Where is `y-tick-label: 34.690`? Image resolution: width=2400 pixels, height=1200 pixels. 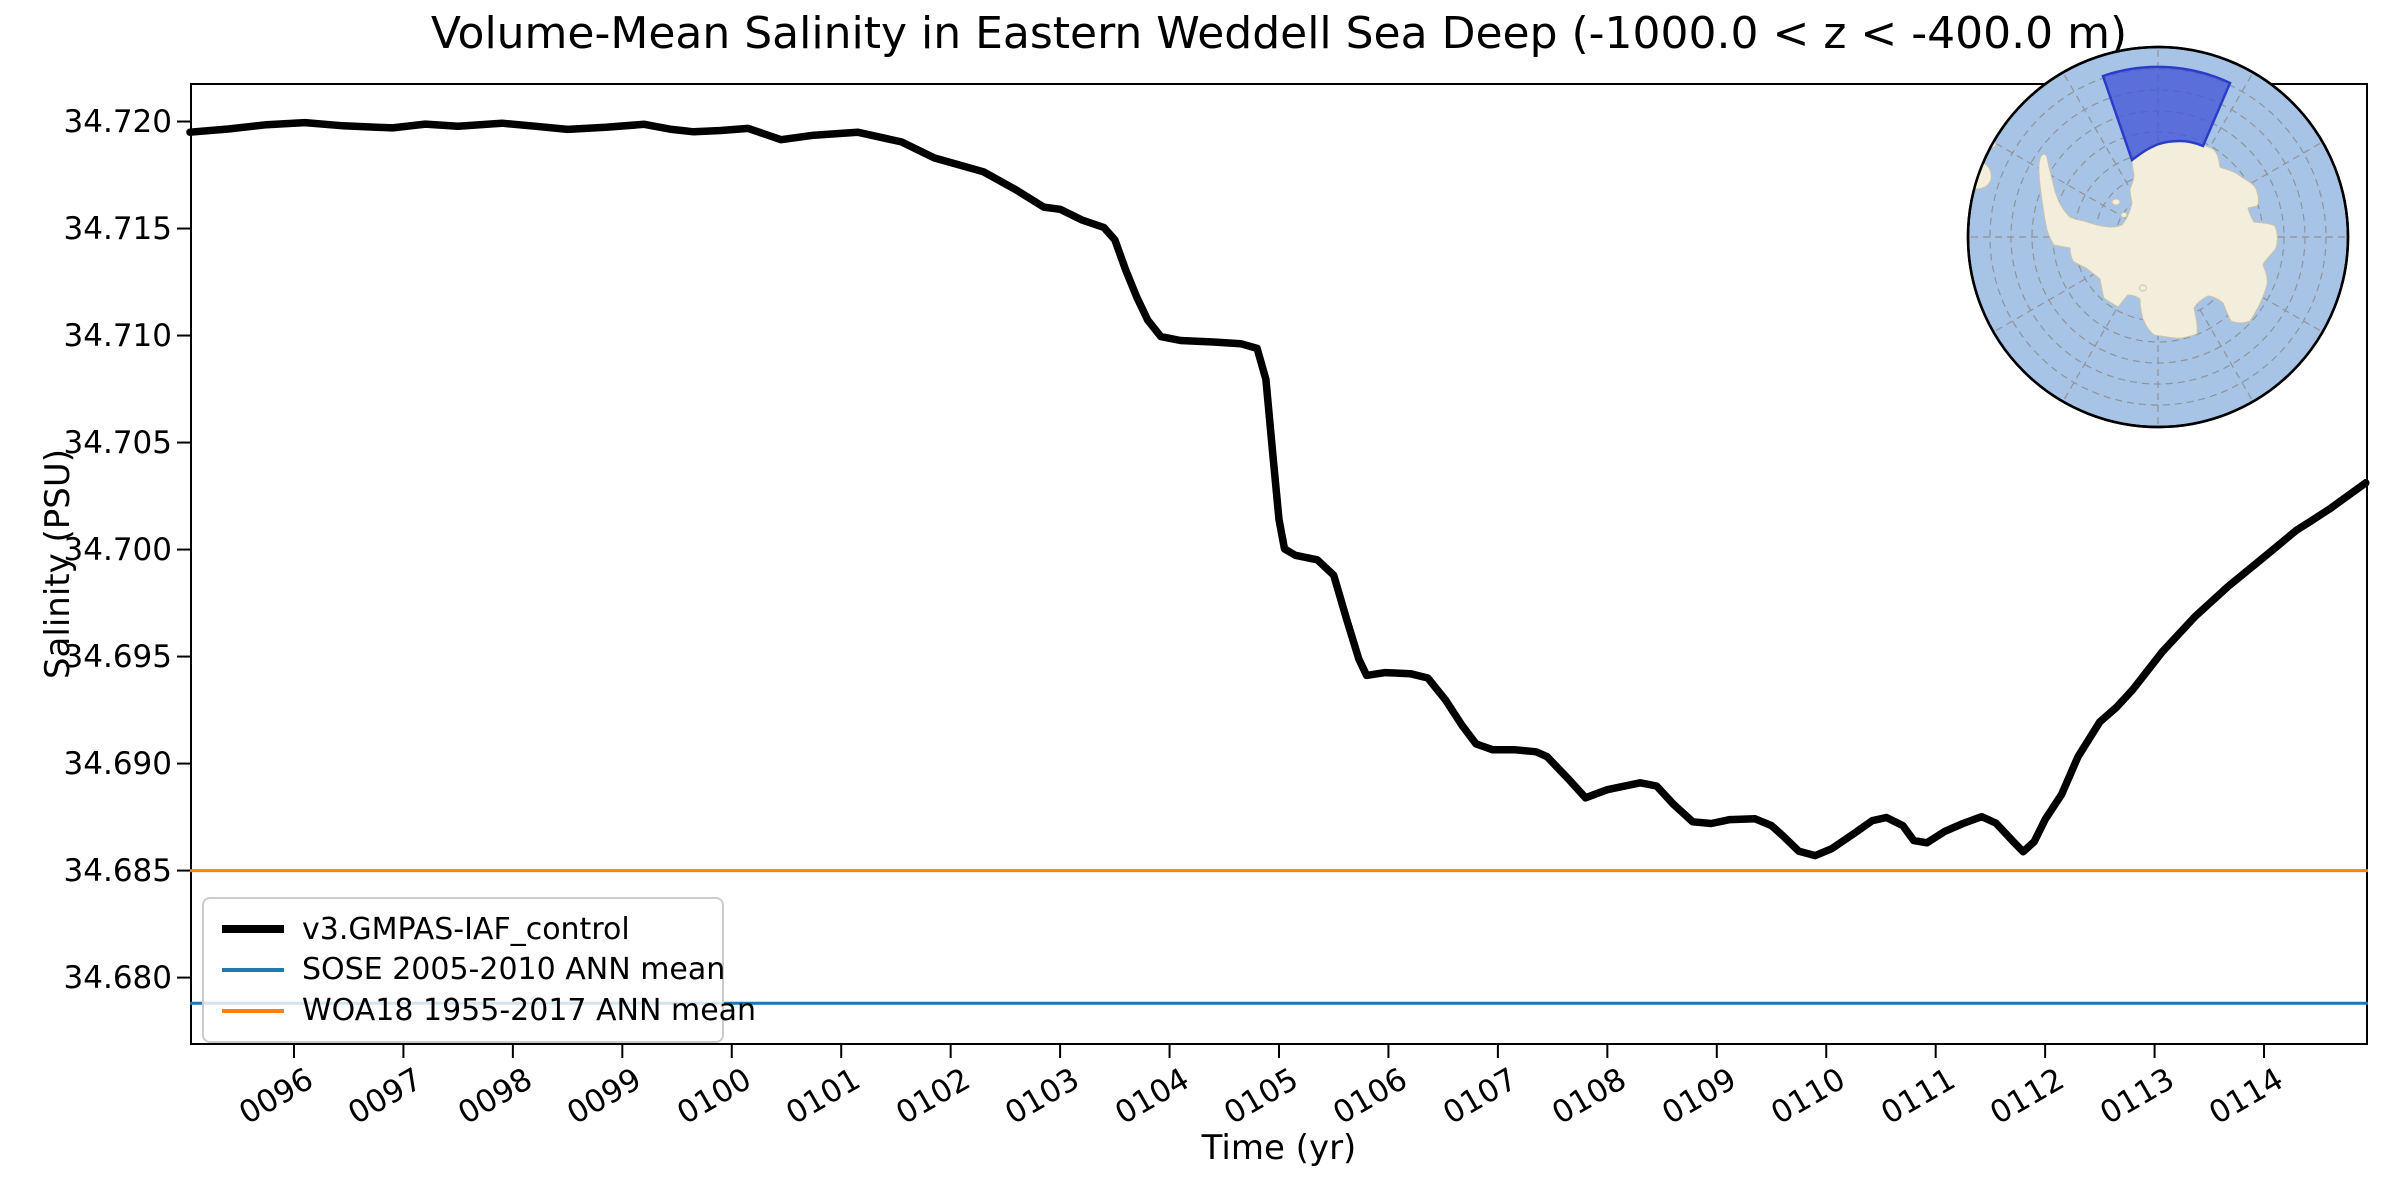 y-tick-label: 34.690 is located at coordinates (117, 763).